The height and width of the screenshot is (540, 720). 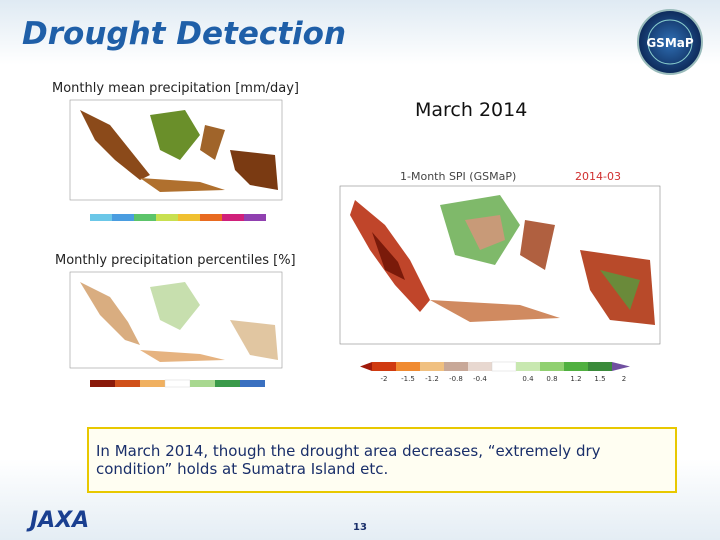 I want to click on note-line: condition” holds at Sumatra Island etc., so click(x=242, y=469).